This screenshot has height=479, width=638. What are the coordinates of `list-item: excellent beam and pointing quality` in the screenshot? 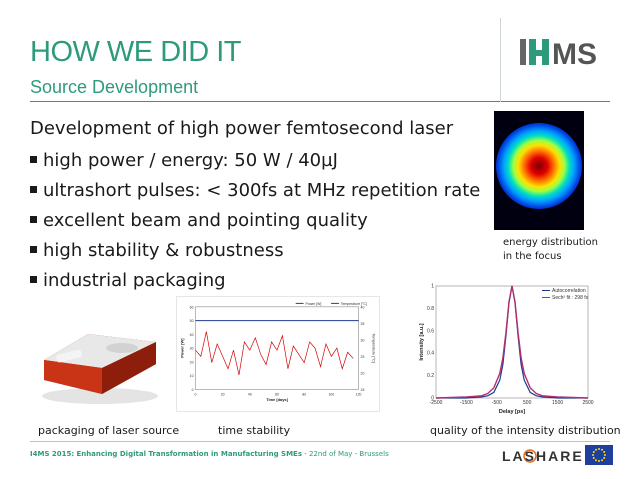 It's located at (255, 223).